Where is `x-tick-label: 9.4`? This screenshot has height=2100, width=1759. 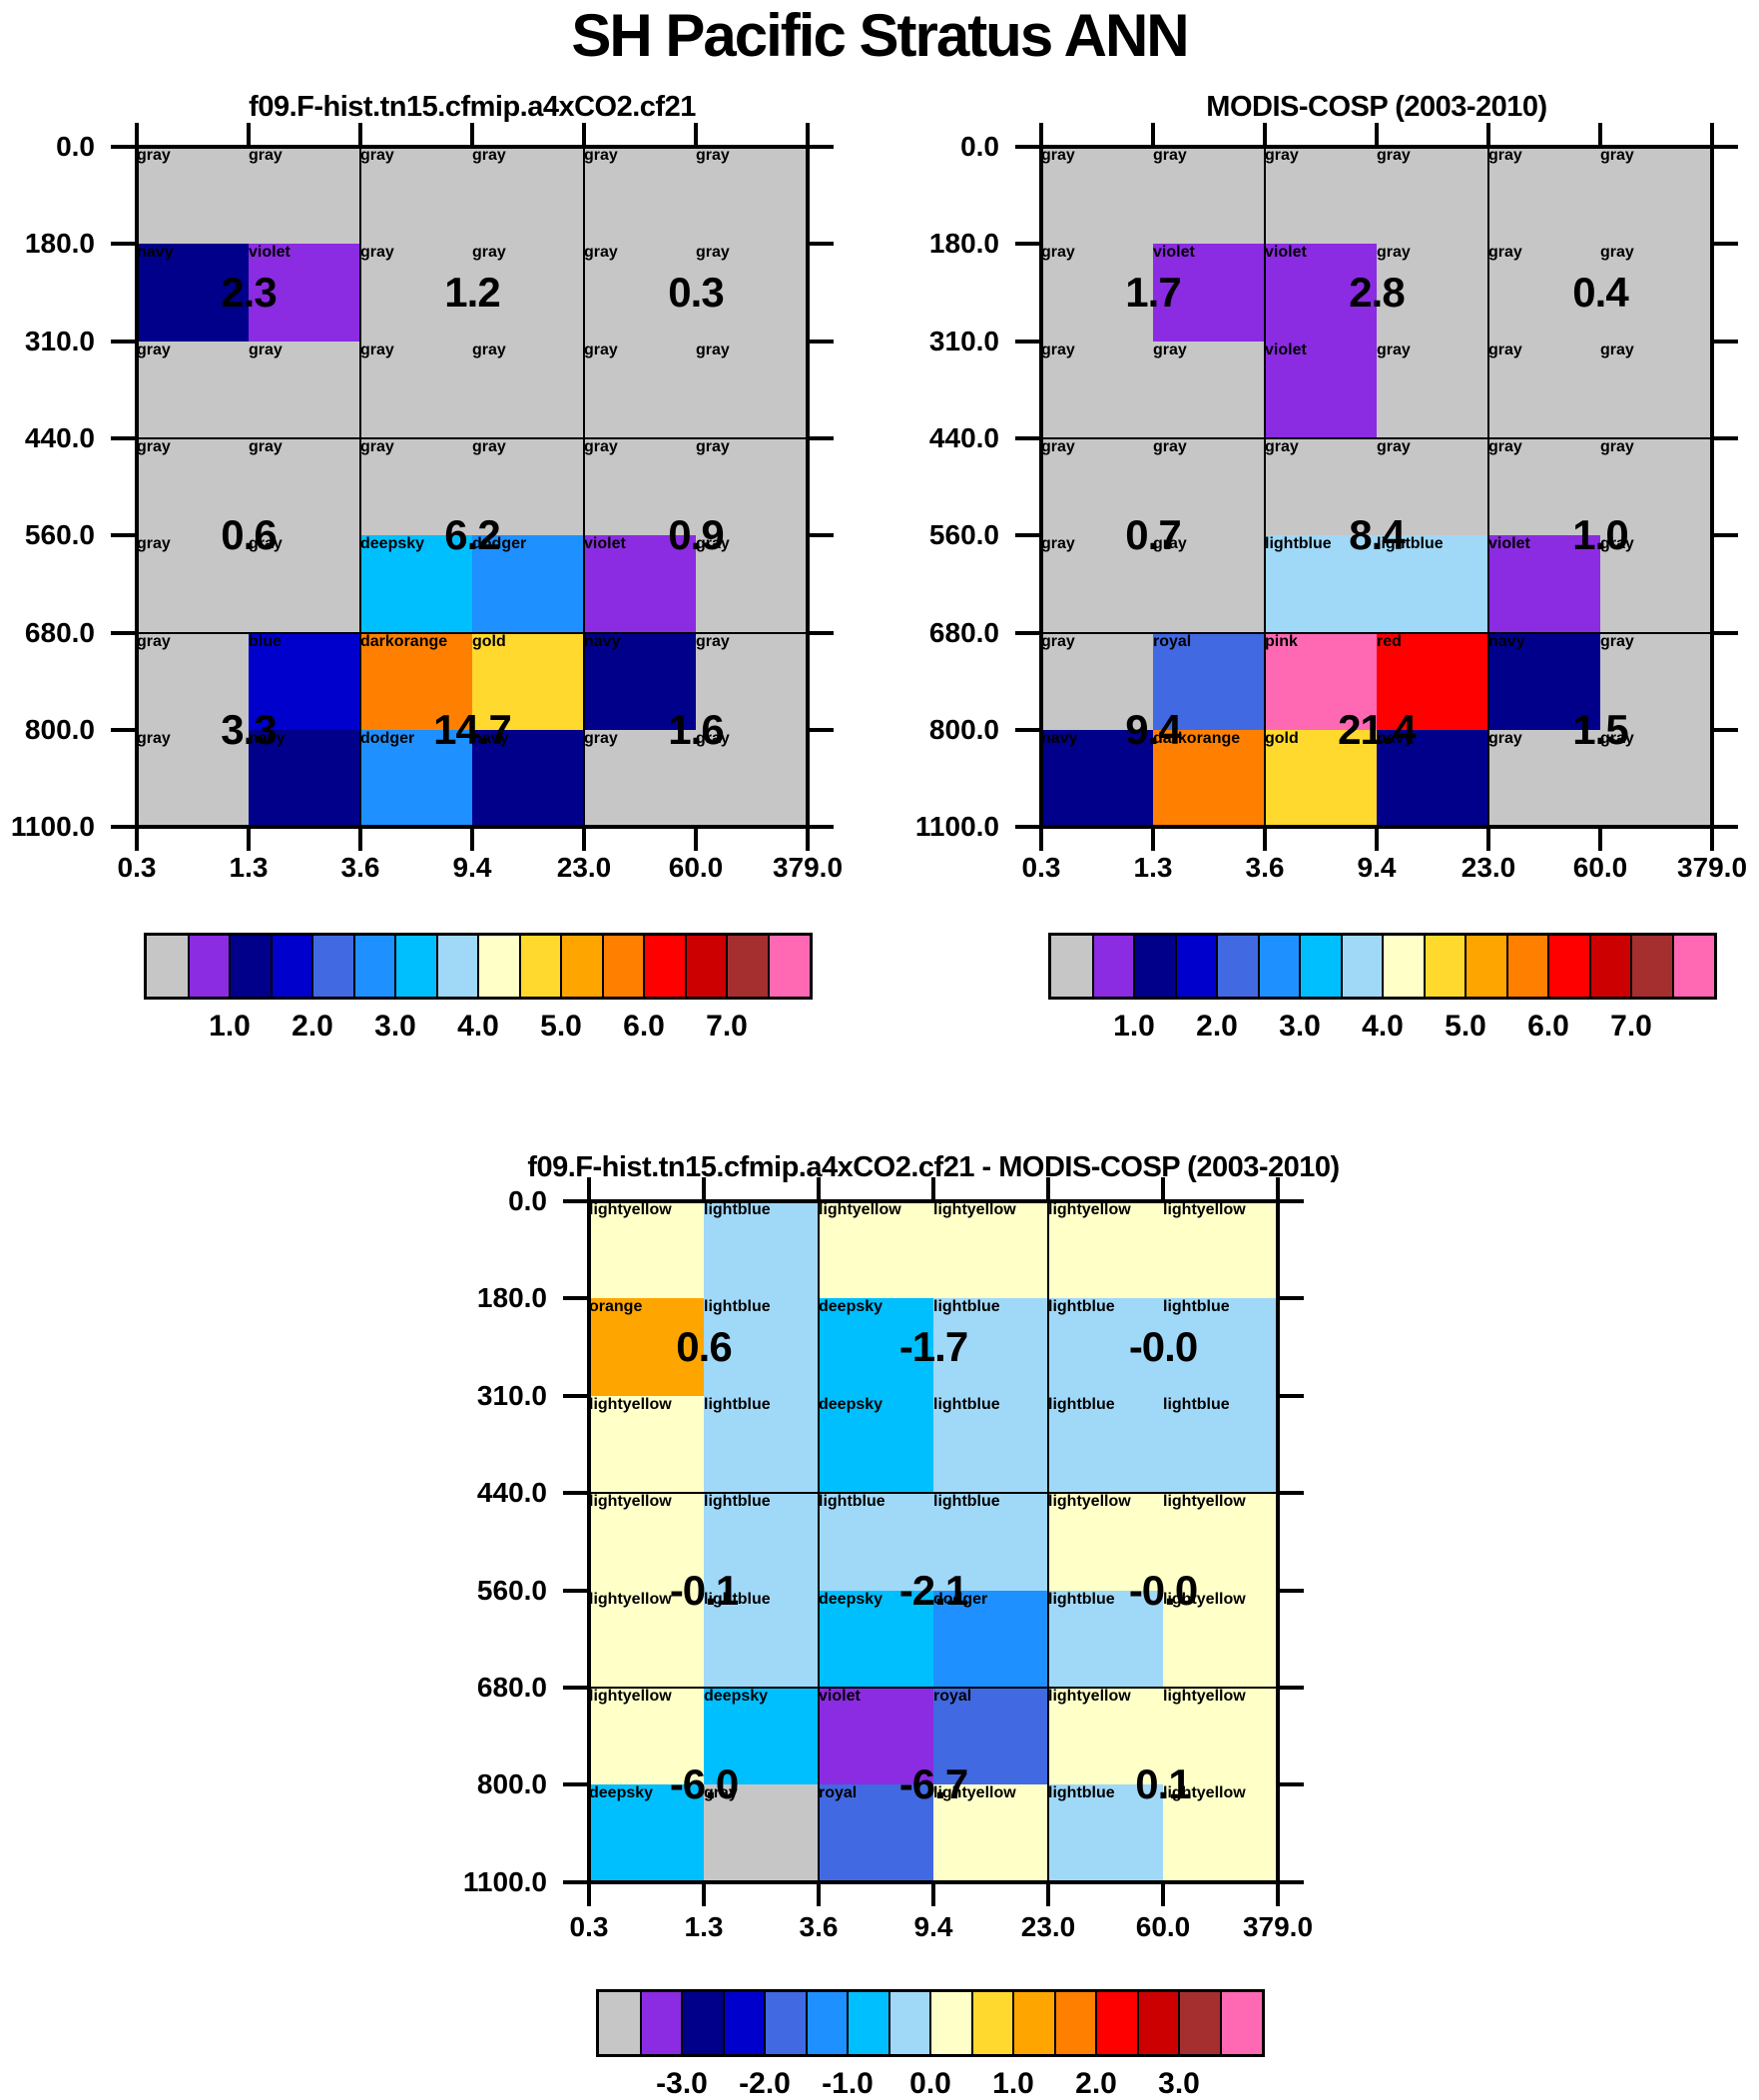 x-tick-label: 9.4 is located at coordinates (472, 868).